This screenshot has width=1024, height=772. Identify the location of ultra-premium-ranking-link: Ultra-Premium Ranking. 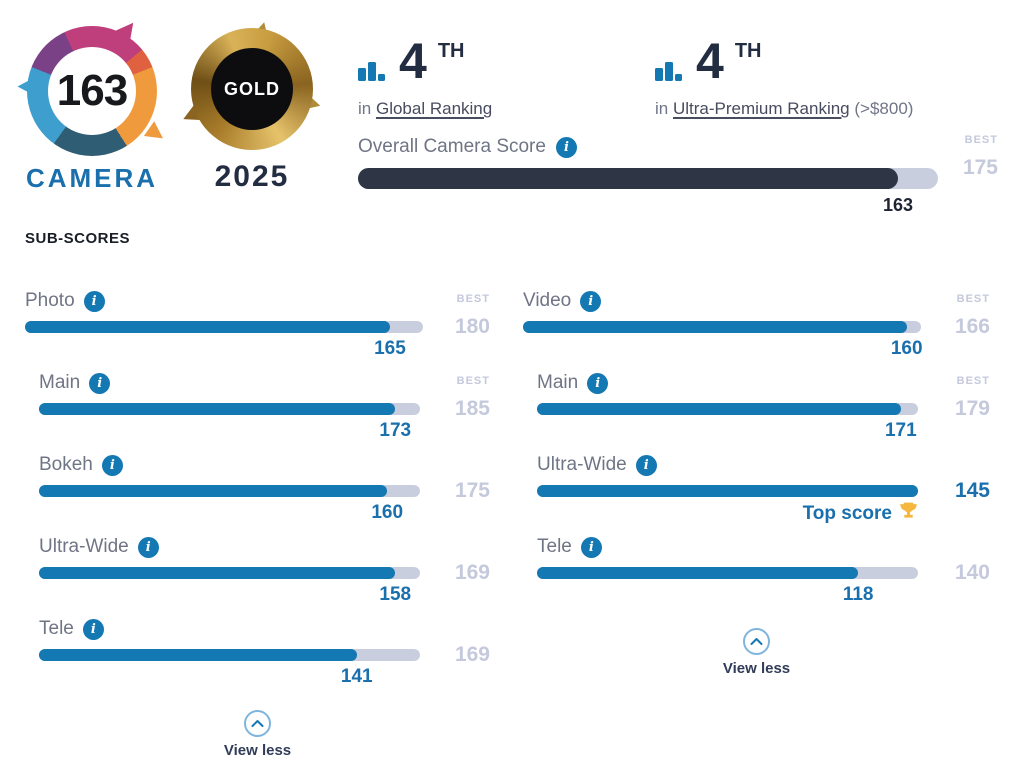
(761, 108).